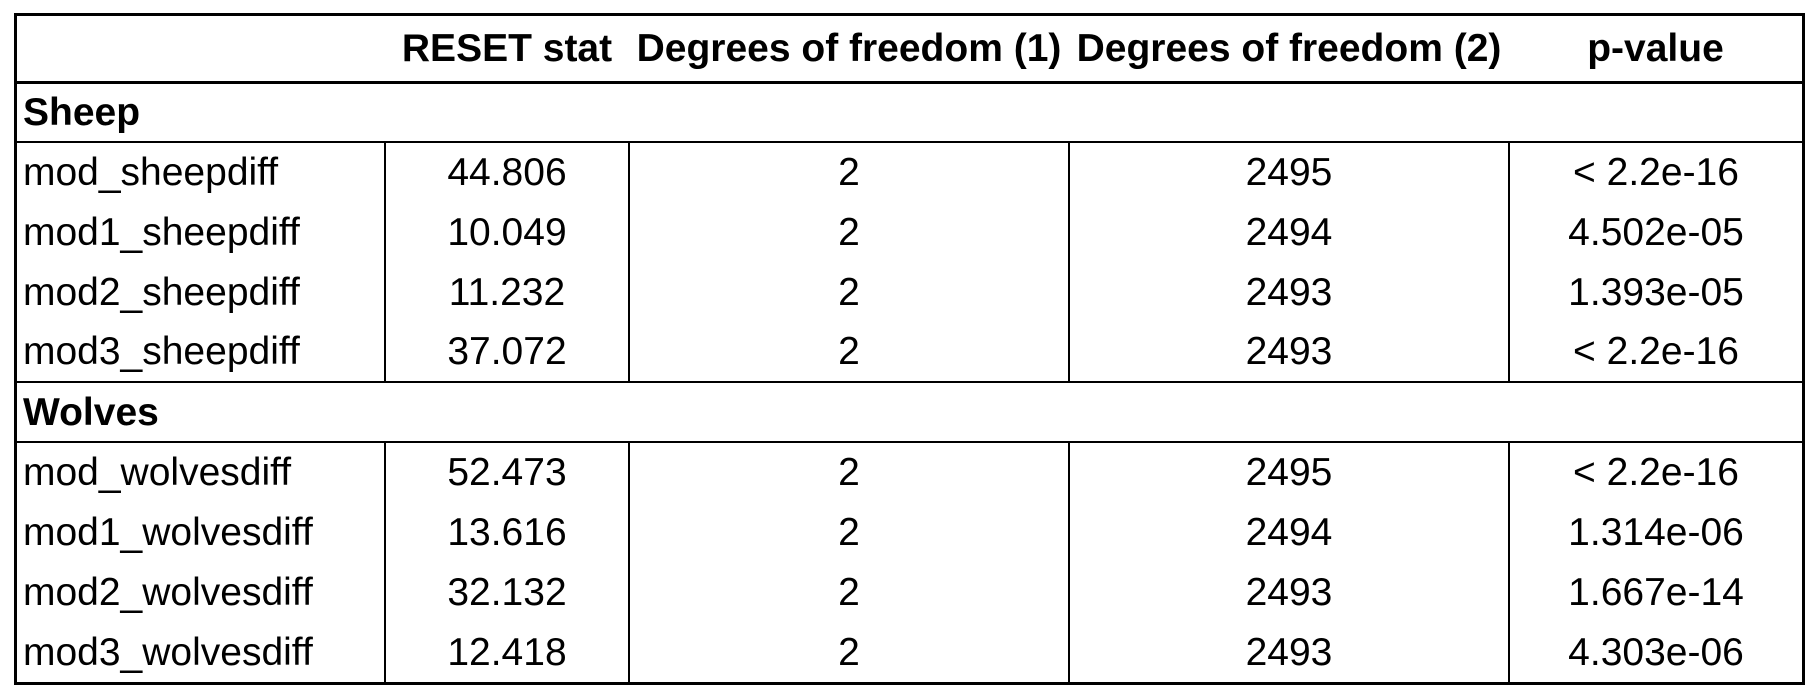 The height and width of the screenshot is (698, 1820). I want to click on reset-stat-cell: 11.232, so click(506, 292).